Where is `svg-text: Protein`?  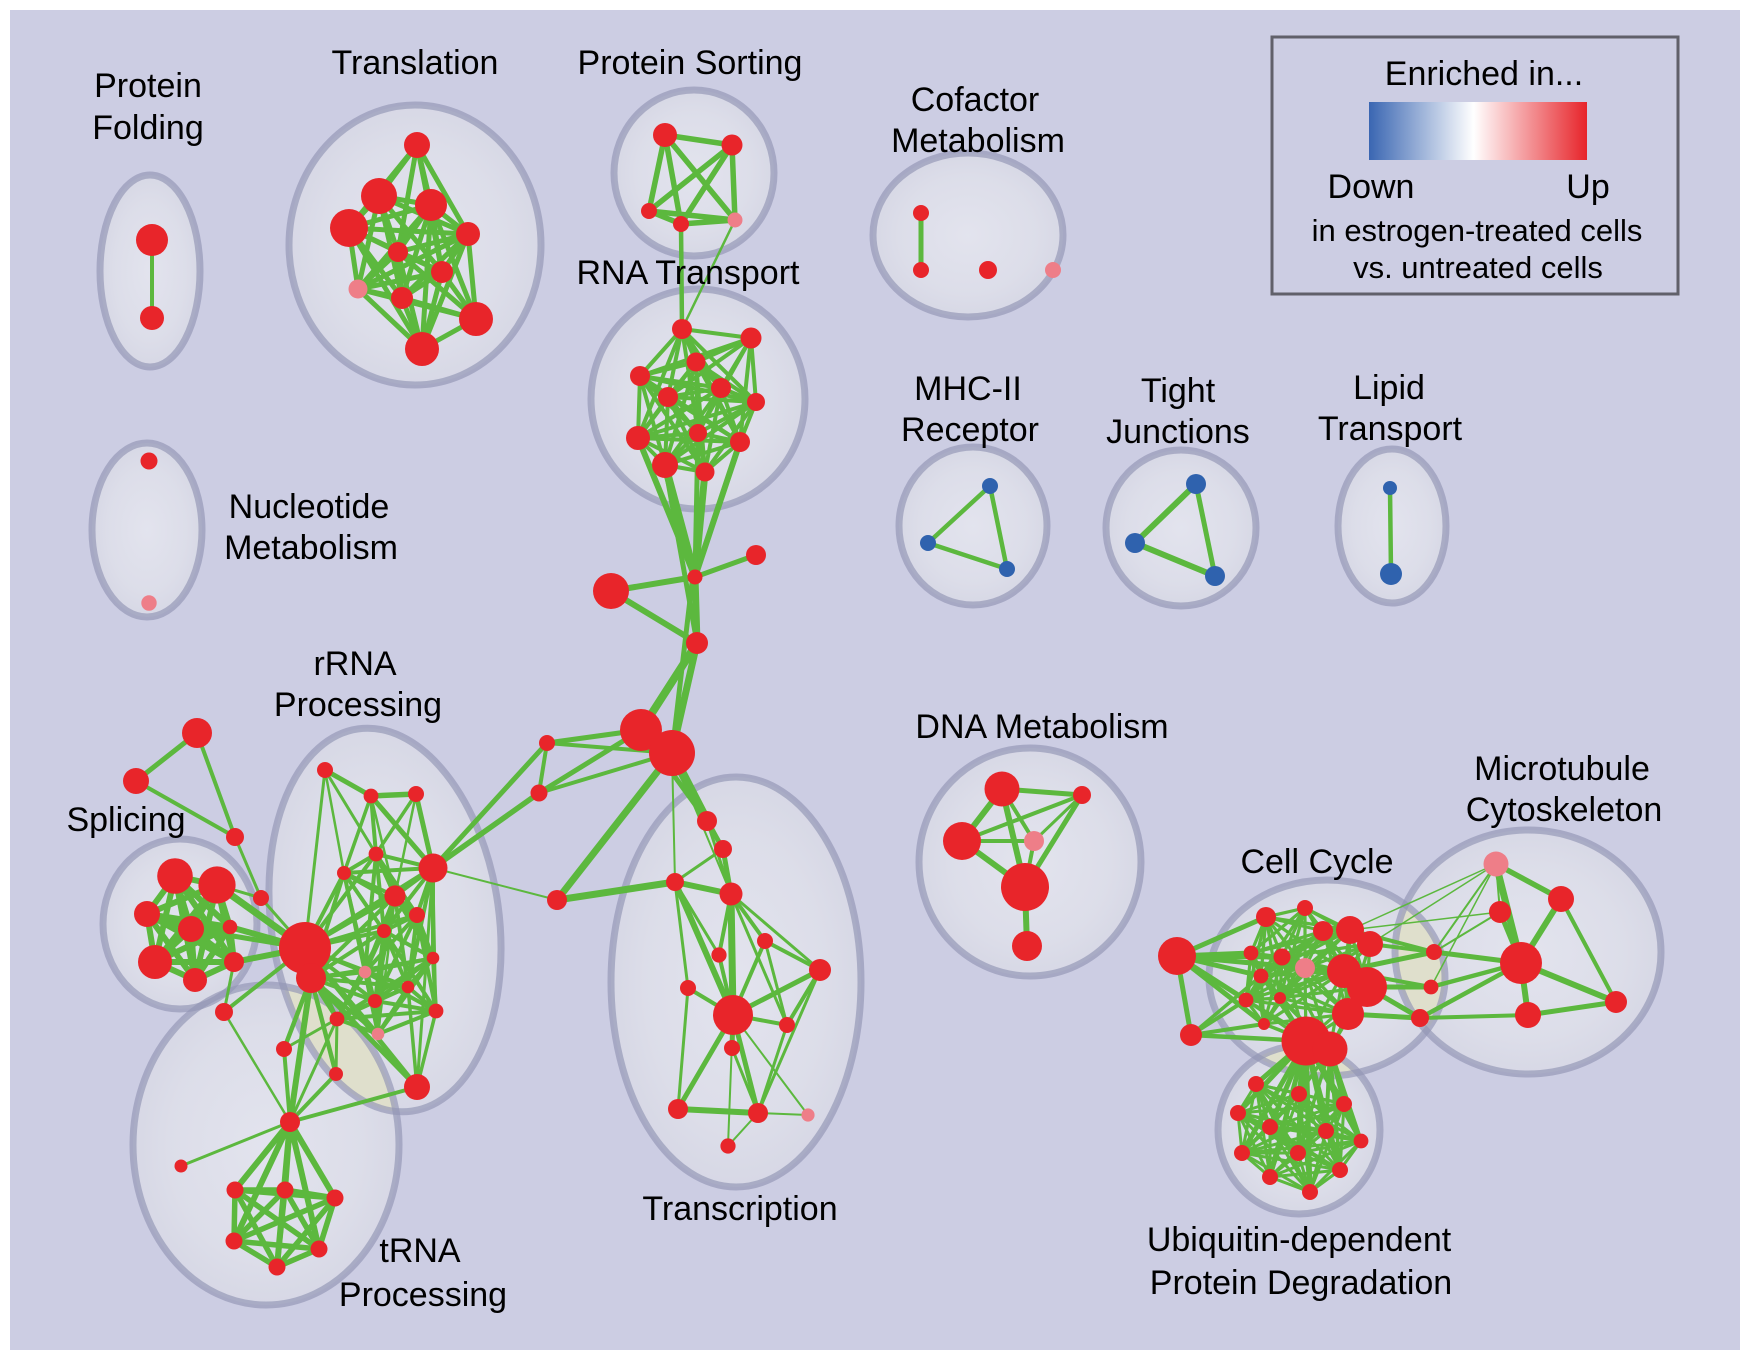
svg-text: Protein is located at coordinates (148, 86).